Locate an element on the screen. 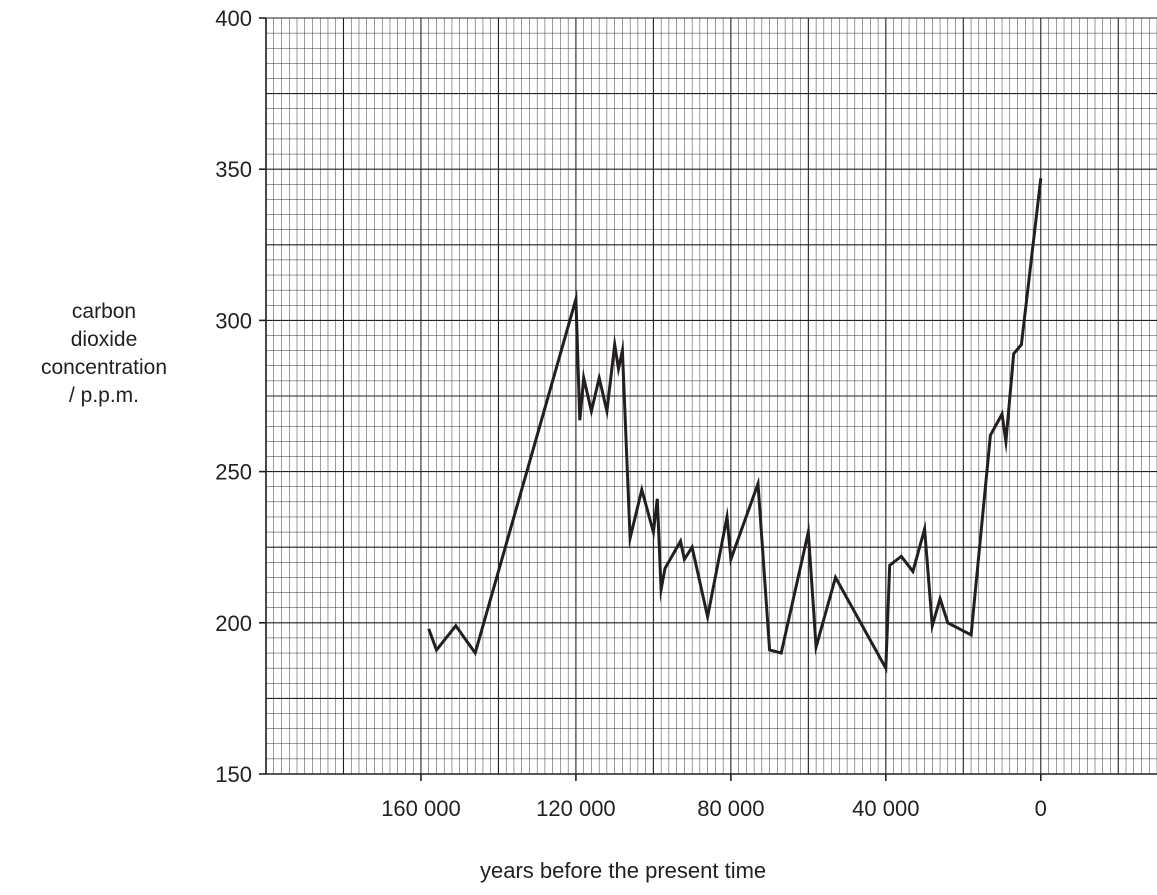 The width and height of the screenshot is (1157, 895). y-axis-label: carbon dioxide concentration / p.p.m. is located at coordinates (104, 354).